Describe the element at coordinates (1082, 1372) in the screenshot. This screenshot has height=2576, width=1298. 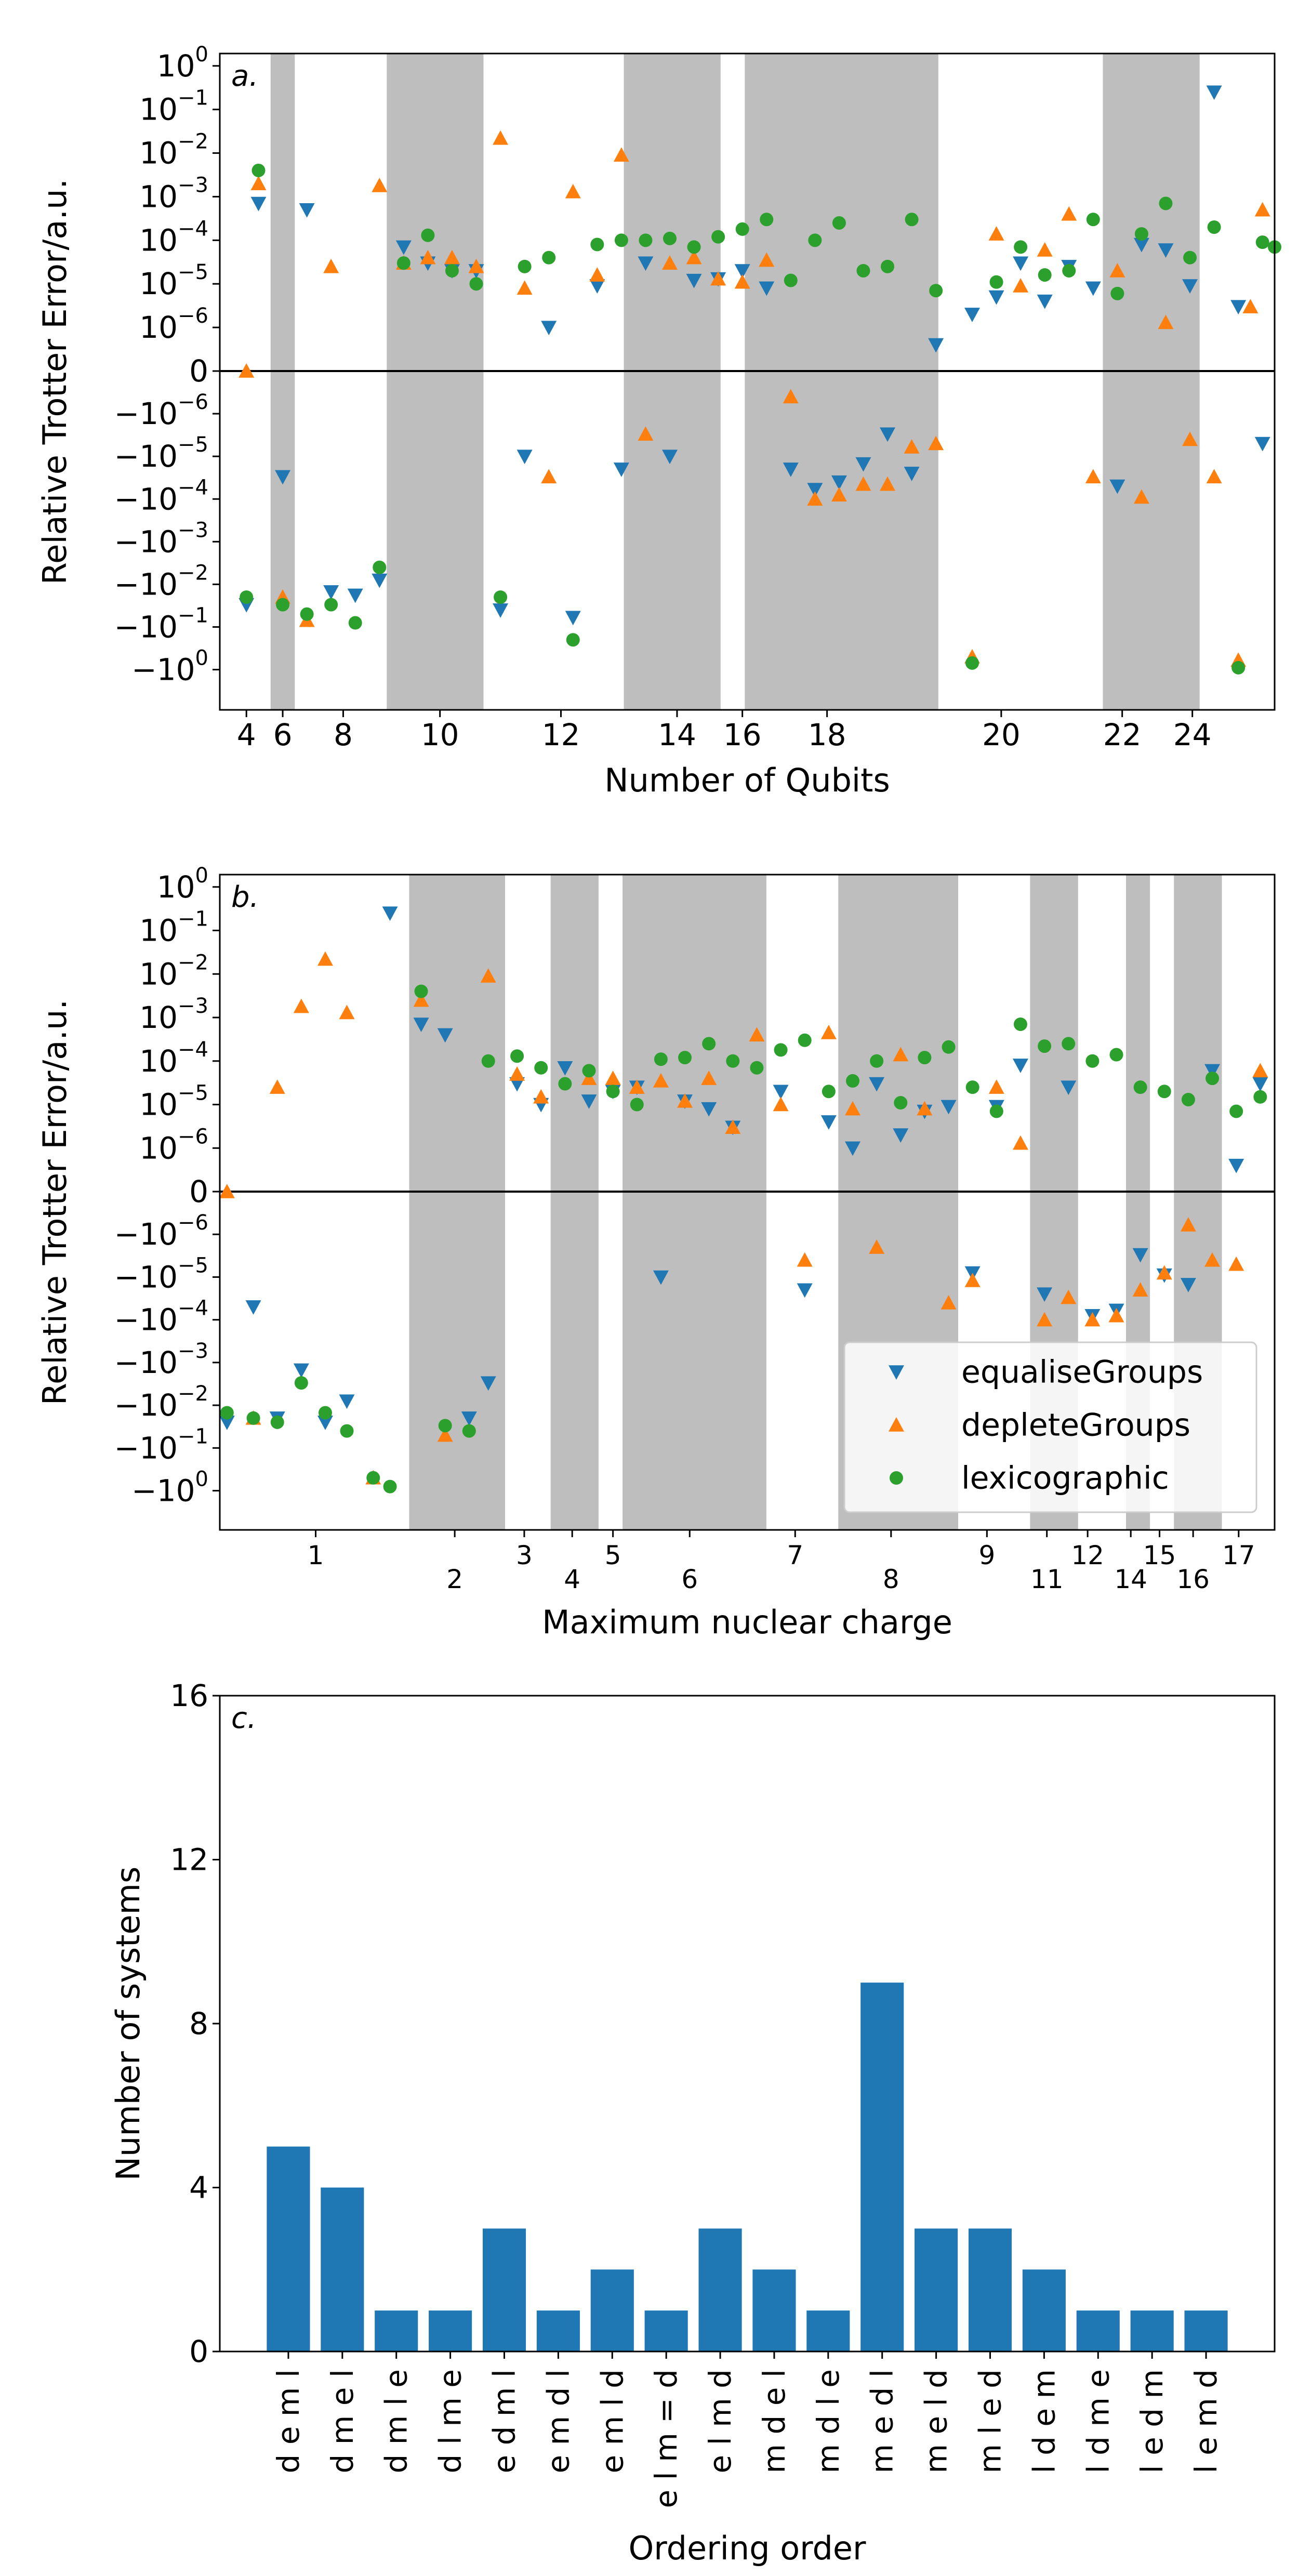
I see `legend-label-equaliseGroups: equaliseGroups` at that location.